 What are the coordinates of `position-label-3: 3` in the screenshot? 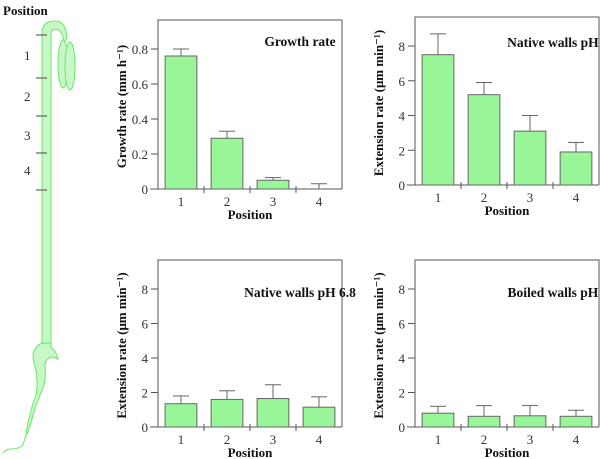 It's located at (27, 135).